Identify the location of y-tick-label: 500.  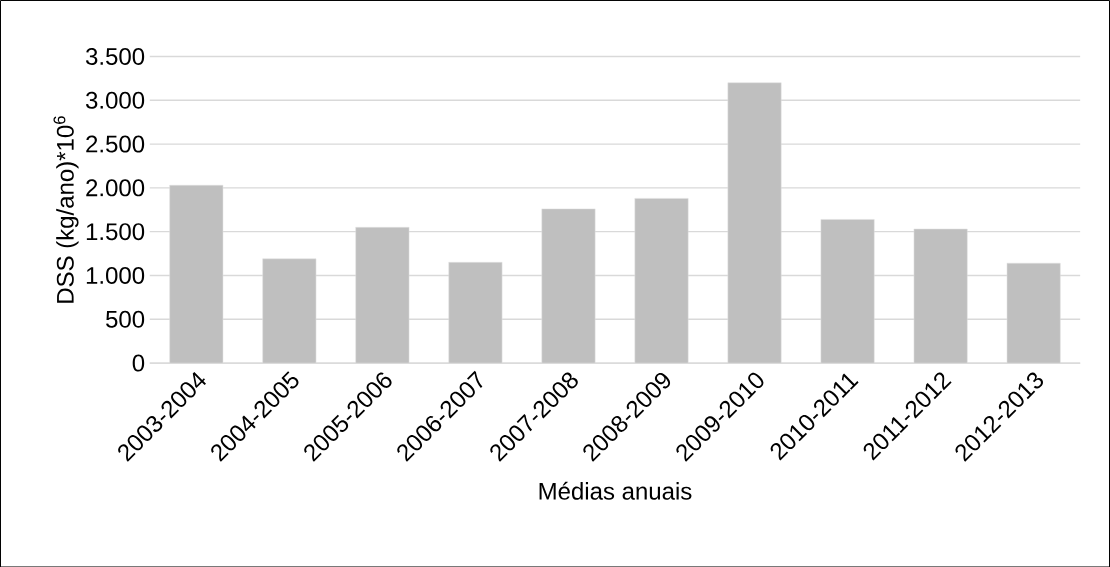
(125, 319).